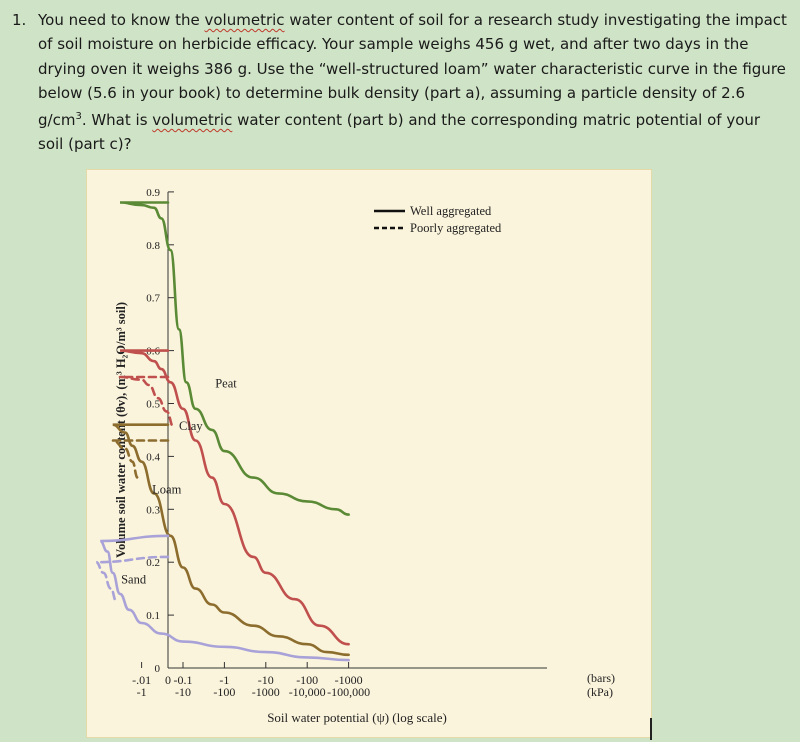  Describe the element at coordinates (244, 20) in the screenshot. I see `question-text-volumetric-1: volumetric` at that location.